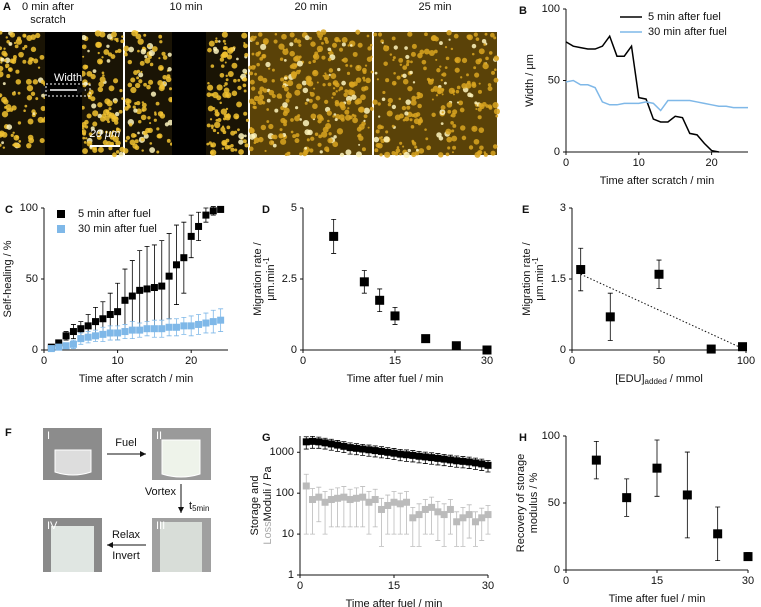 This screenshot has width=761, height=607. What do you see at coordinates (540, 282) in the screenshot?
I see `y-label-text: μm.min` at bounding box center [540, 282].